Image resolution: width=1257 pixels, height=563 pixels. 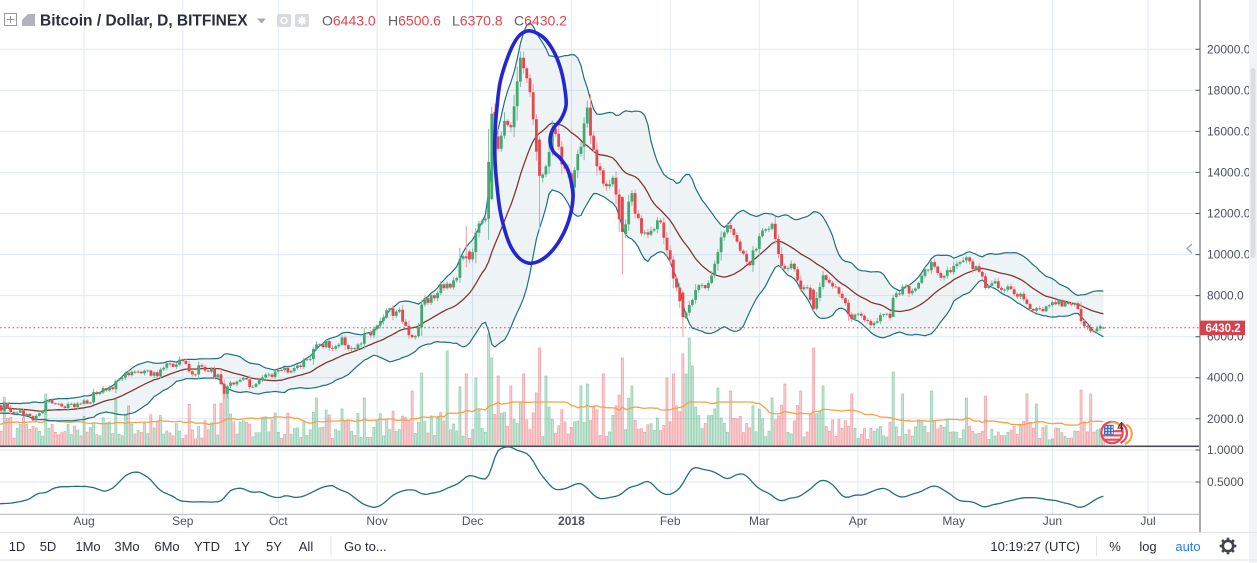 What do you see at coordinates (1229, 49) in the screenshot?
I see `svg-text: 20000.0` at bounding box center [1229, 49].